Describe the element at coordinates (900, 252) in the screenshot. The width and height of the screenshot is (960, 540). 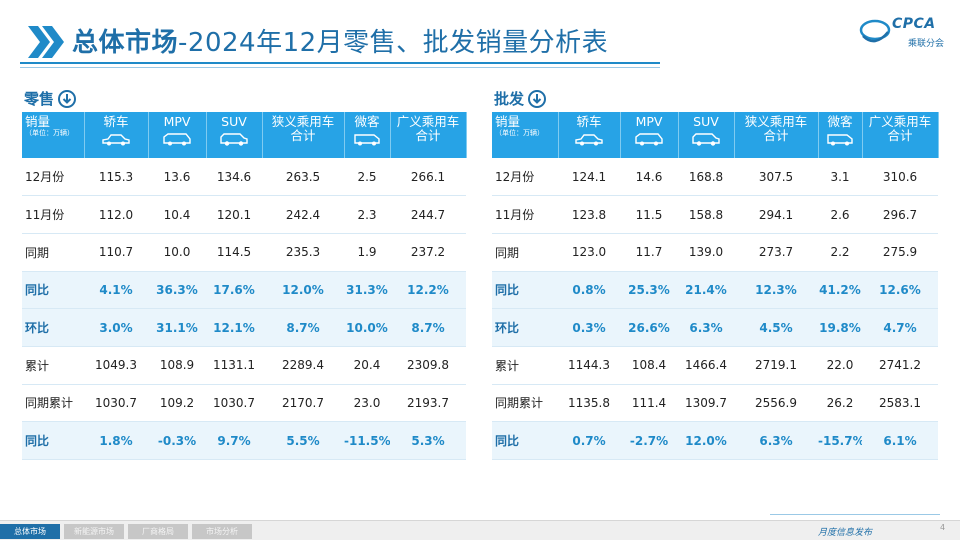
I see `table-cell: 275.9` at that location.